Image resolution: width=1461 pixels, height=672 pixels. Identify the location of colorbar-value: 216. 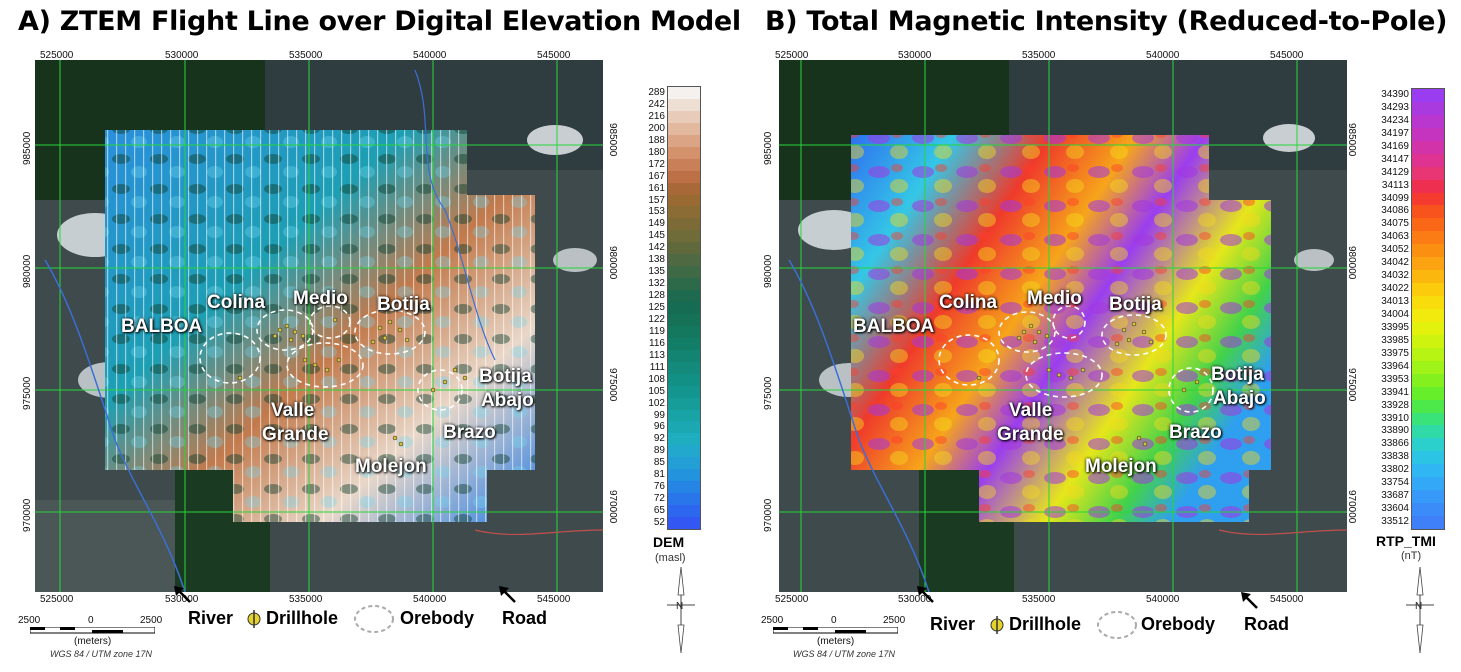
(656, 116).